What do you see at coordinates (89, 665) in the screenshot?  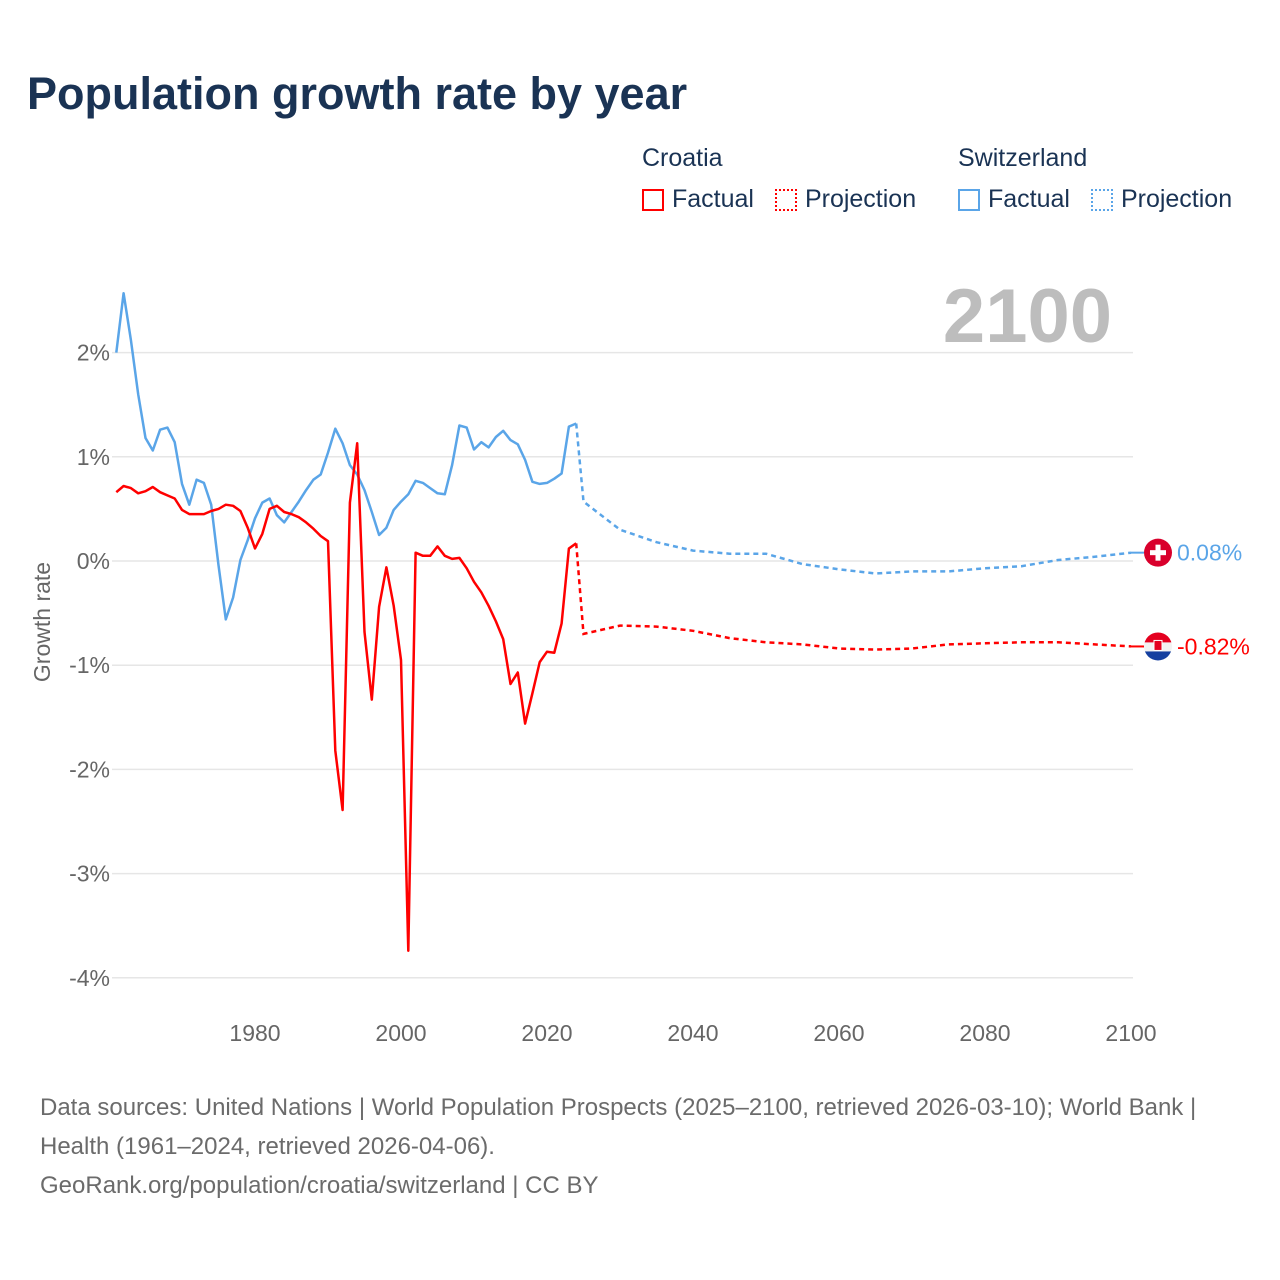 I see `y-tick-label: -1%` at bounding box center [89, 665].